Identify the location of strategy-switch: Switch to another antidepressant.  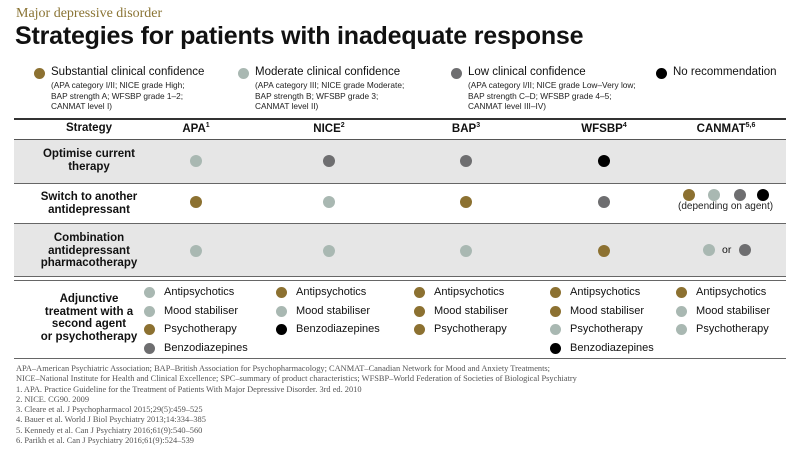
(89, 203).